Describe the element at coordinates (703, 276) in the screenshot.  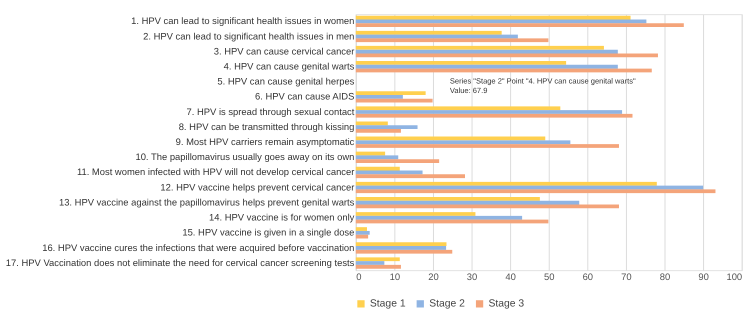
I see `x-tick-label: 90` at that location.